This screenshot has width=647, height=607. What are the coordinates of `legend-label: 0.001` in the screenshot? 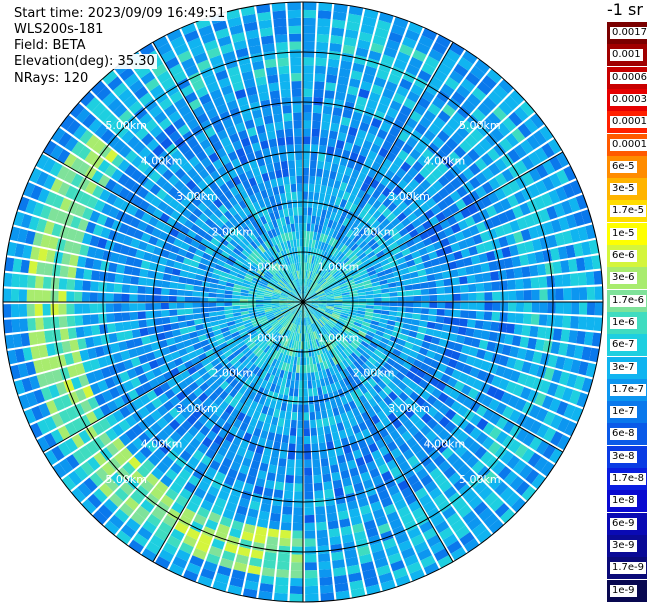 It's located at (626, 55).